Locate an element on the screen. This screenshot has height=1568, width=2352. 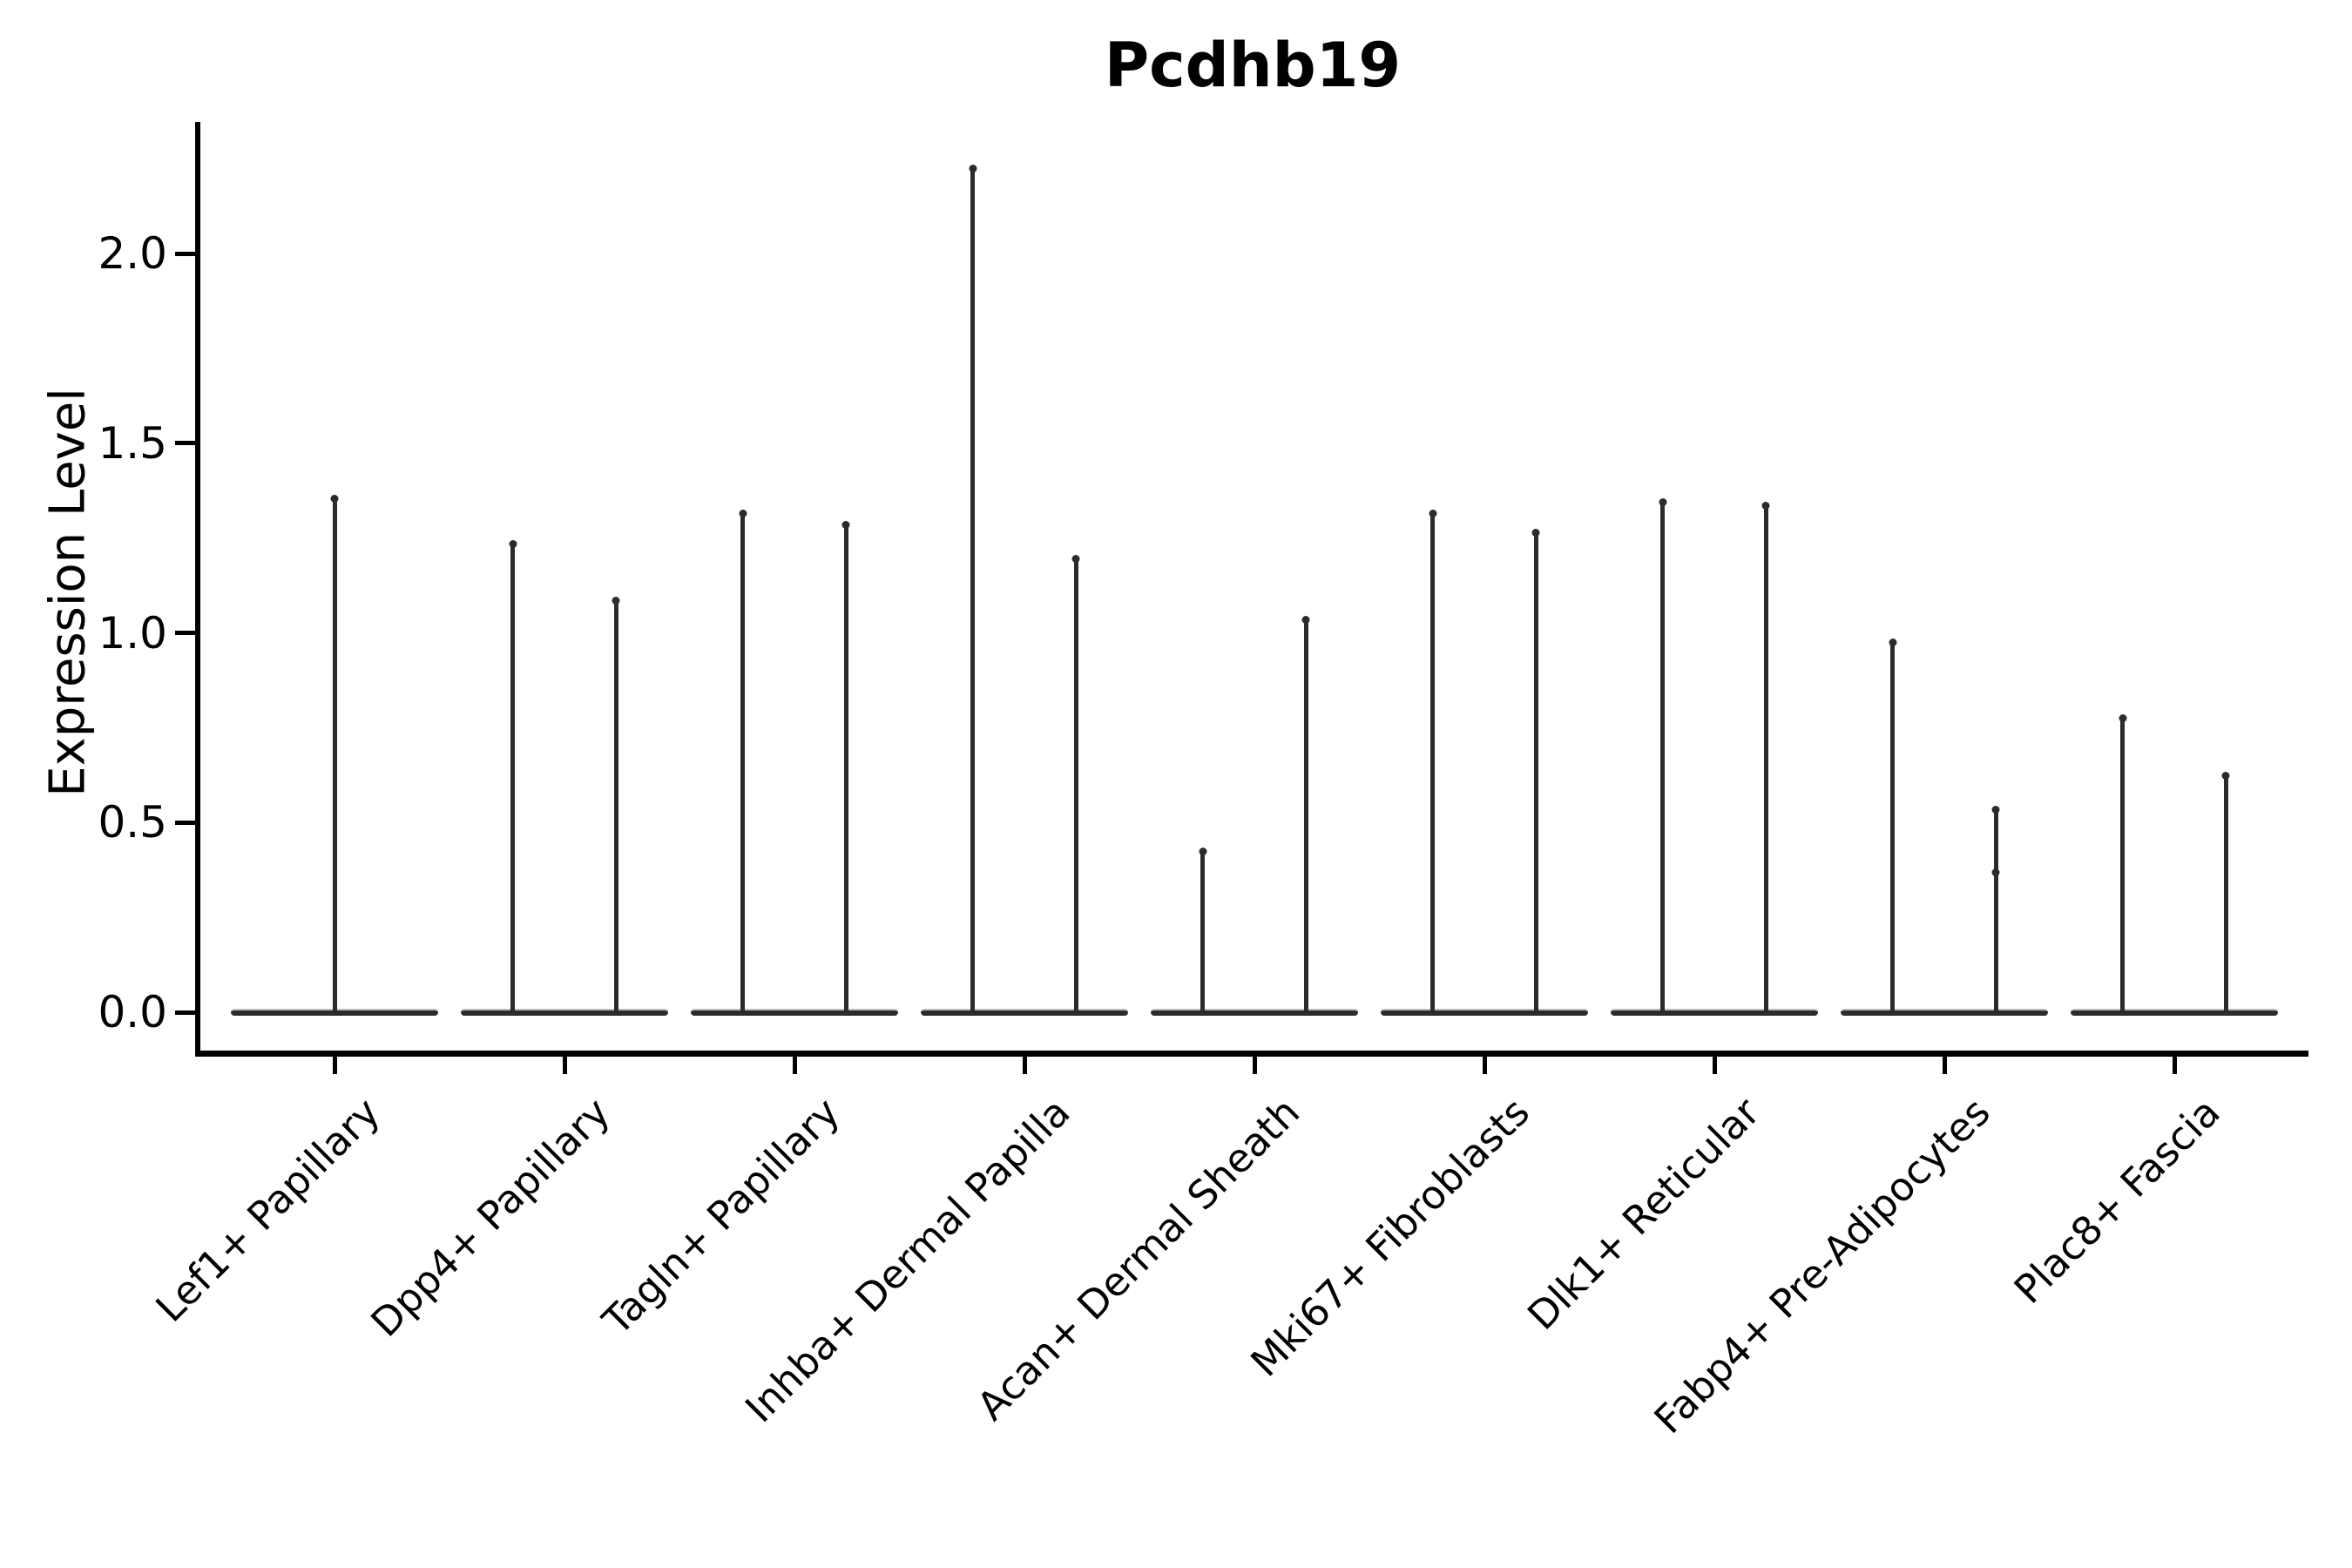
y-tick-label: 0.5 is located at coordinates (132, 822).